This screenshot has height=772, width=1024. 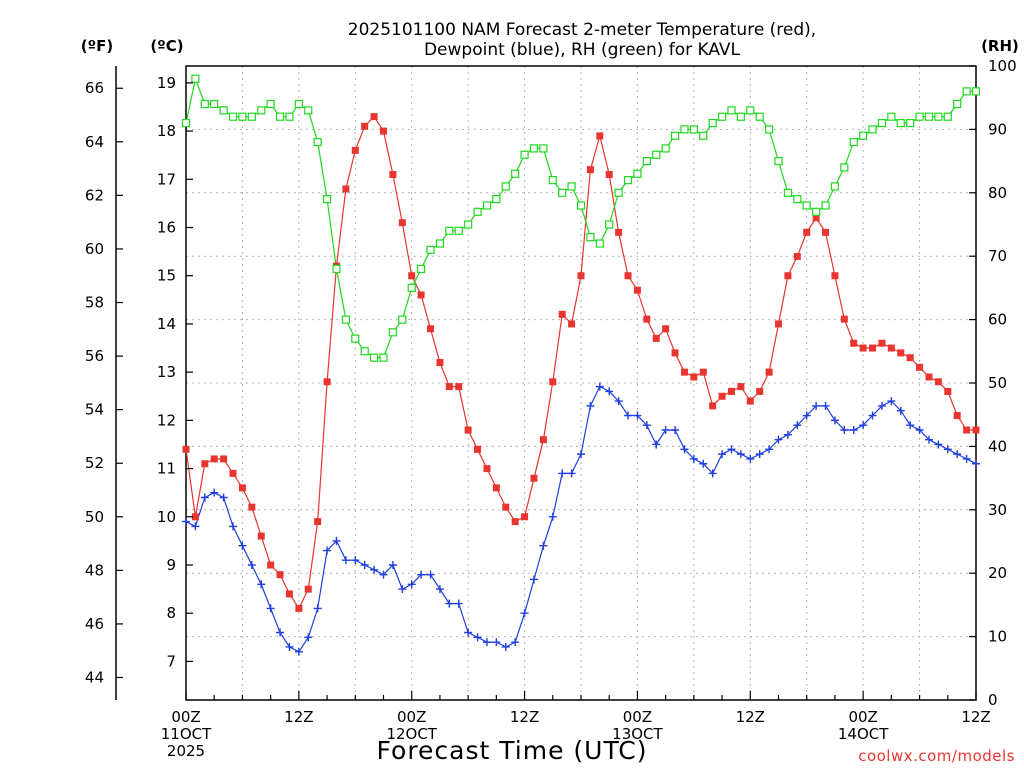 I want to click on celsius-tick-label: 18, so click(x=166, y=131).